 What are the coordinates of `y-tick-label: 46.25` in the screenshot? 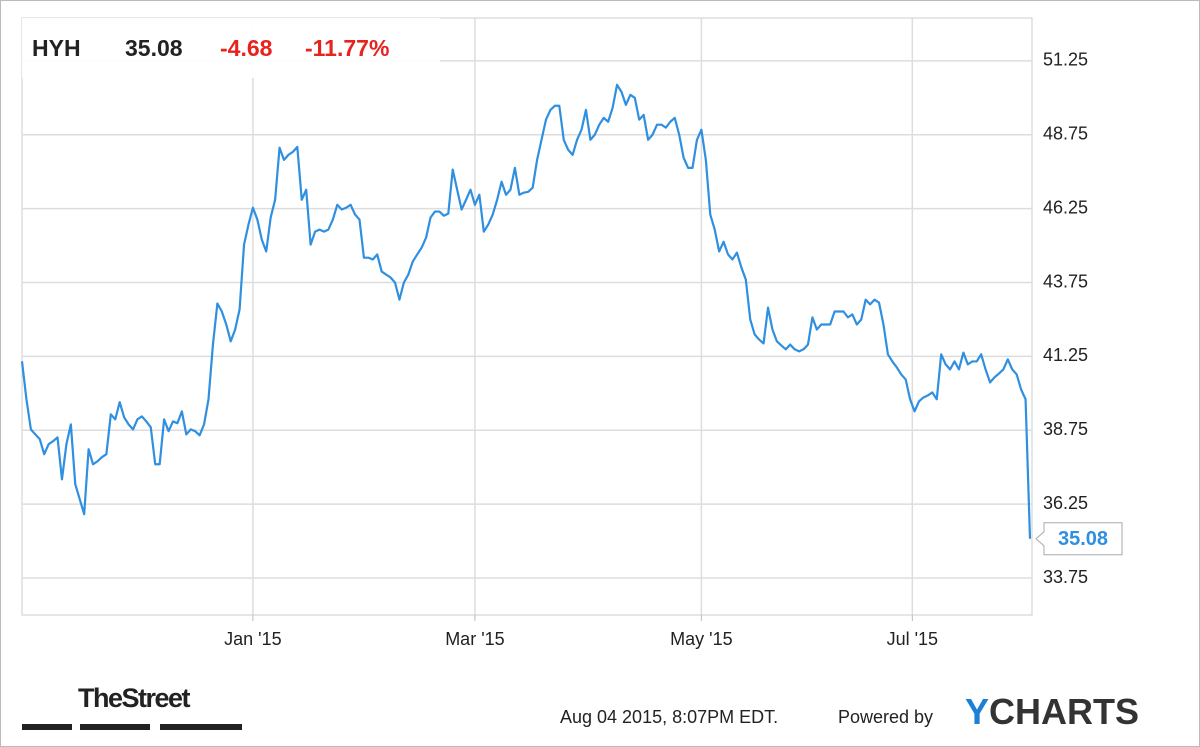 It's located at (1065, 207).